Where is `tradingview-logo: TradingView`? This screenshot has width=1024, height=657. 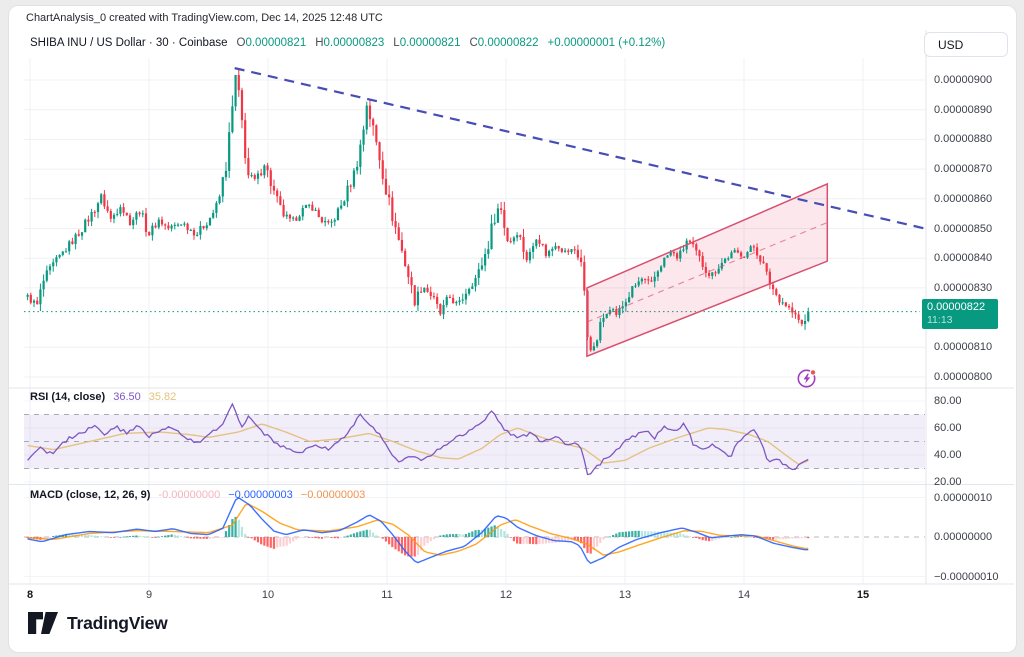
tradingview-logo: TradingView is located at coordinates (98, 623).